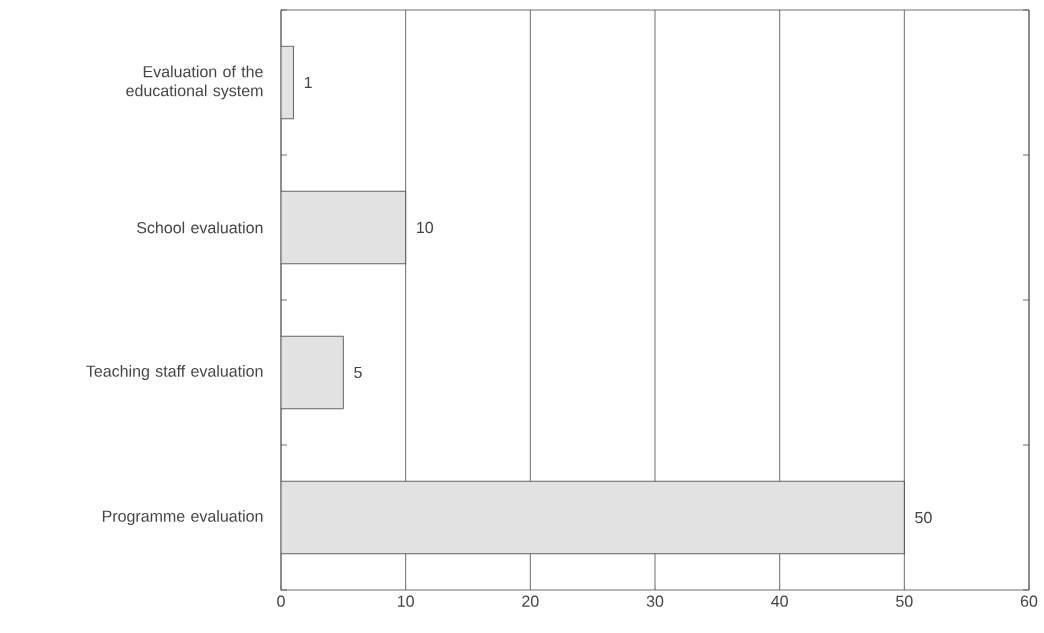 Image resolution: width=1044 pixels, height=633 pixels. Describe the element at coordinates (530, 601) in the screenshot. I see `x-tick-label: 20` at that location.